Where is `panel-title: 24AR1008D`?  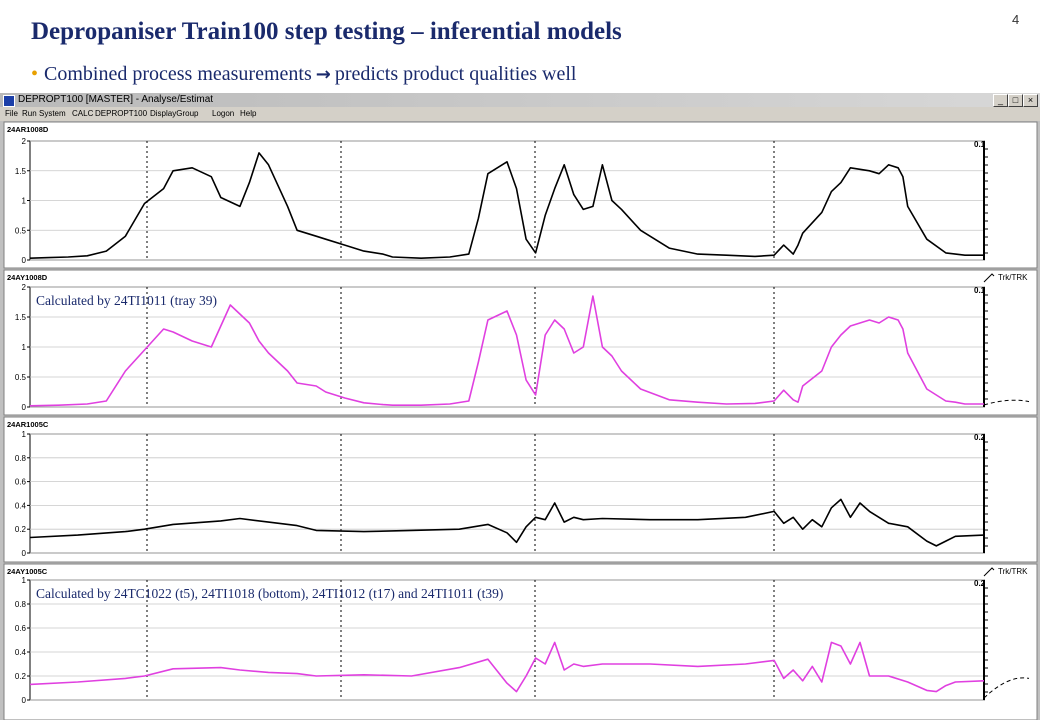 panel-title: 24AR1008D is located at coordinates (28, 129).